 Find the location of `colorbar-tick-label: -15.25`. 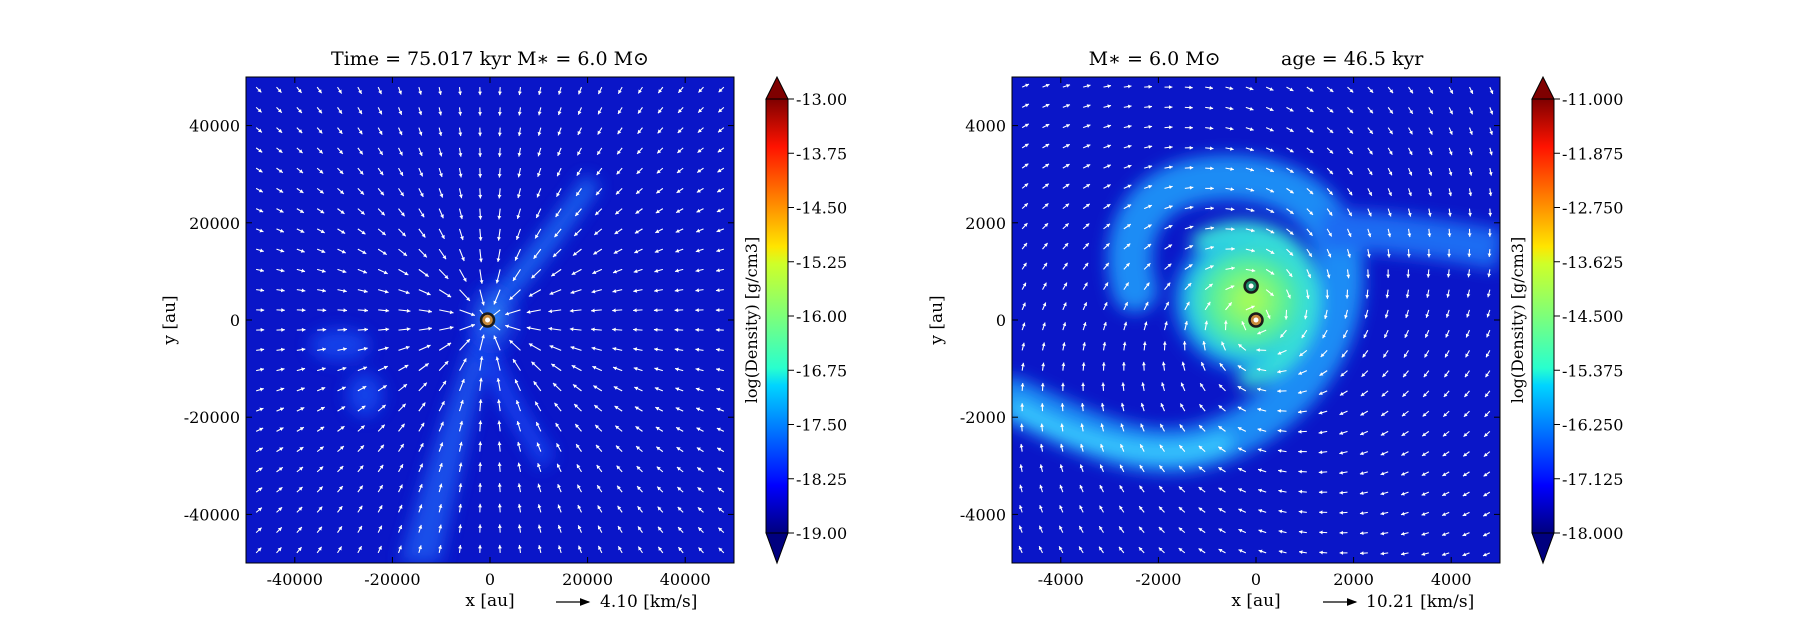

colorbar-tick-label: -15.25 is located at coordinates (821, 262).